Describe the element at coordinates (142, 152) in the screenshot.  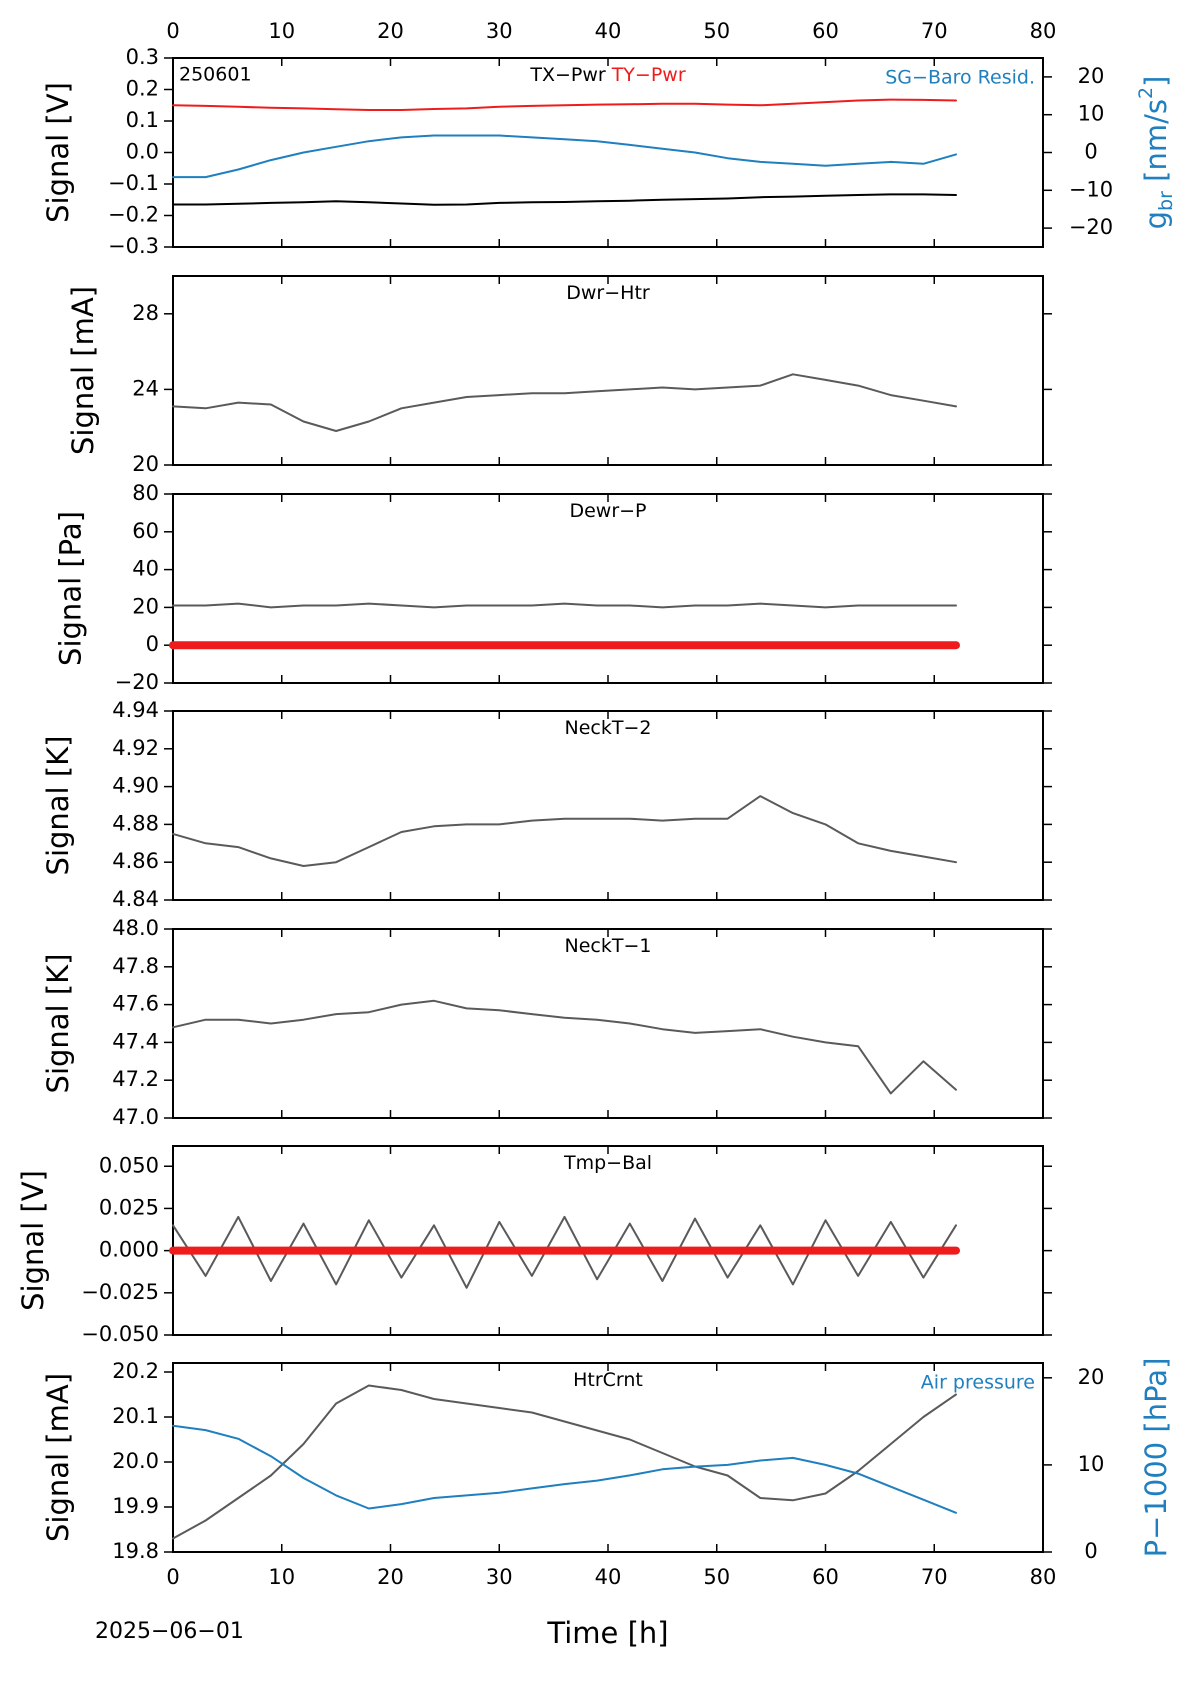
I see `y-tick-label: 0.0` at that location.